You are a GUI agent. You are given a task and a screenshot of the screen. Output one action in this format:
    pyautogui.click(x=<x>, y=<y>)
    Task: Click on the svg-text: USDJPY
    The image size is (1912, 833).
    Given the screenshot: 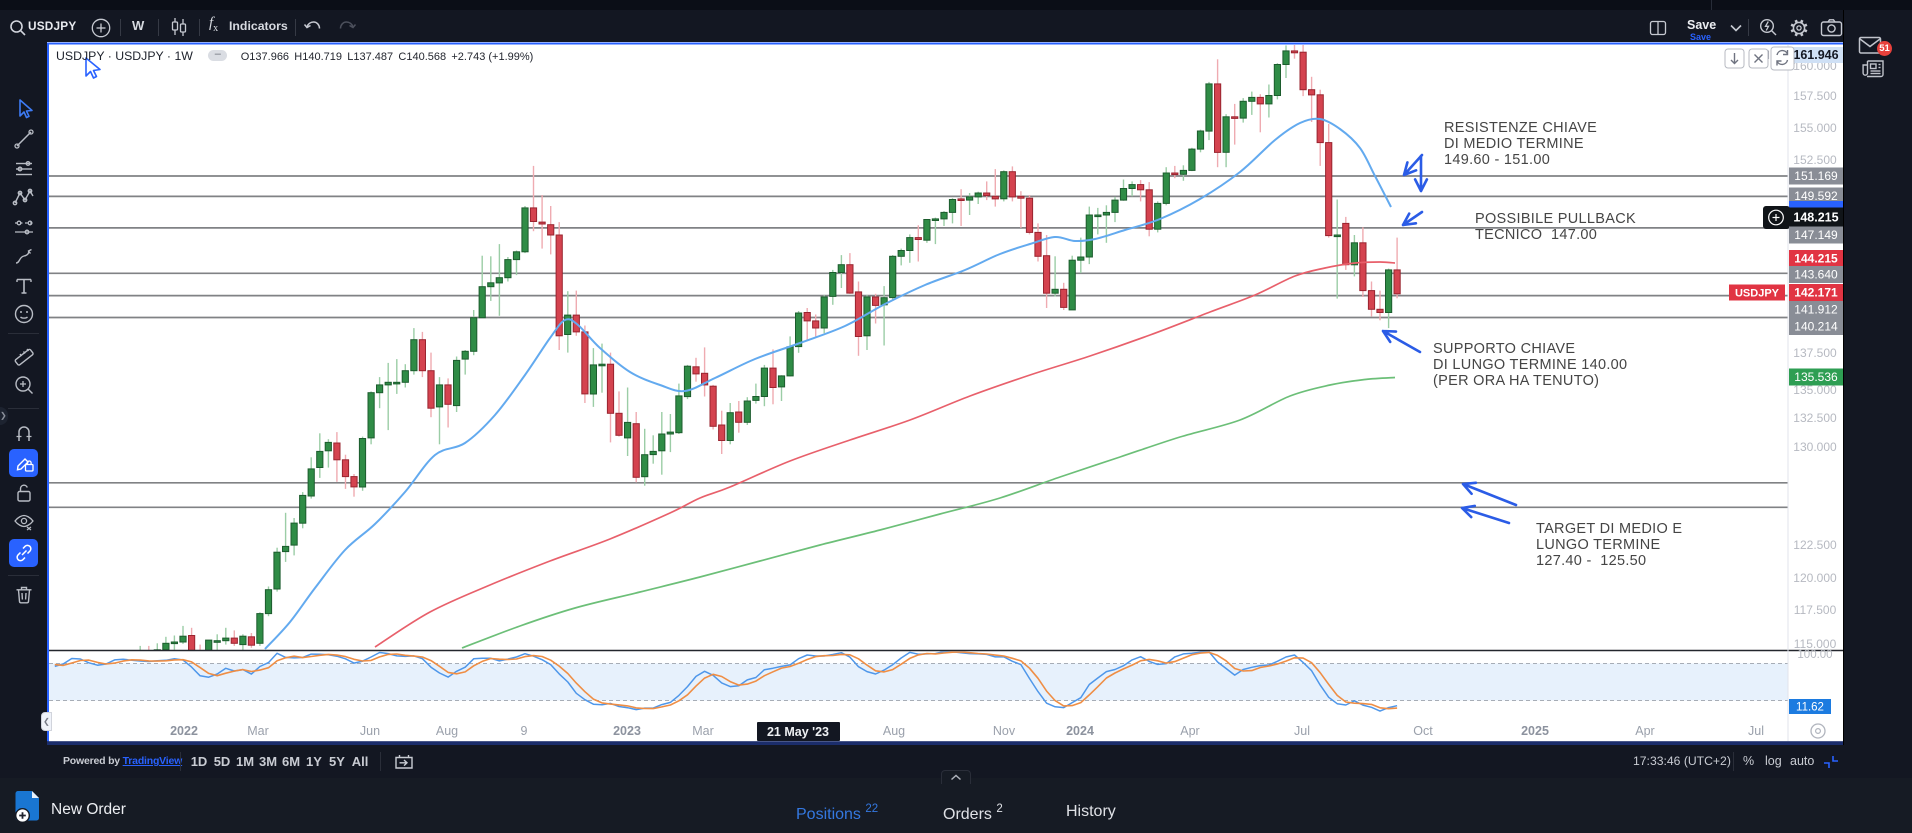 What is the action you would take?
    pyautogui.click(x=1757, y=294)
    